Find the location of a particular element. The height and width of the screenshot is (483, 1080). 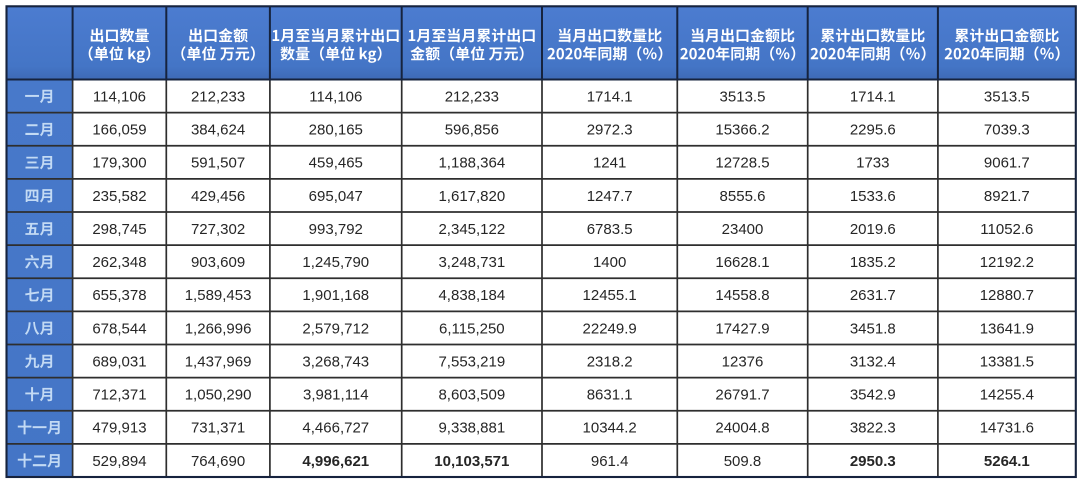

svg-text: 10344.2 is located at coordinates (610, 428).